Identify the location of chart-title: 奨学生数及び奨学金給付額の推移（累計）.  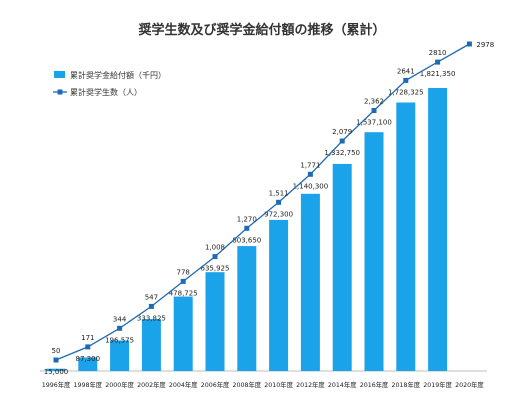
(261, 30).